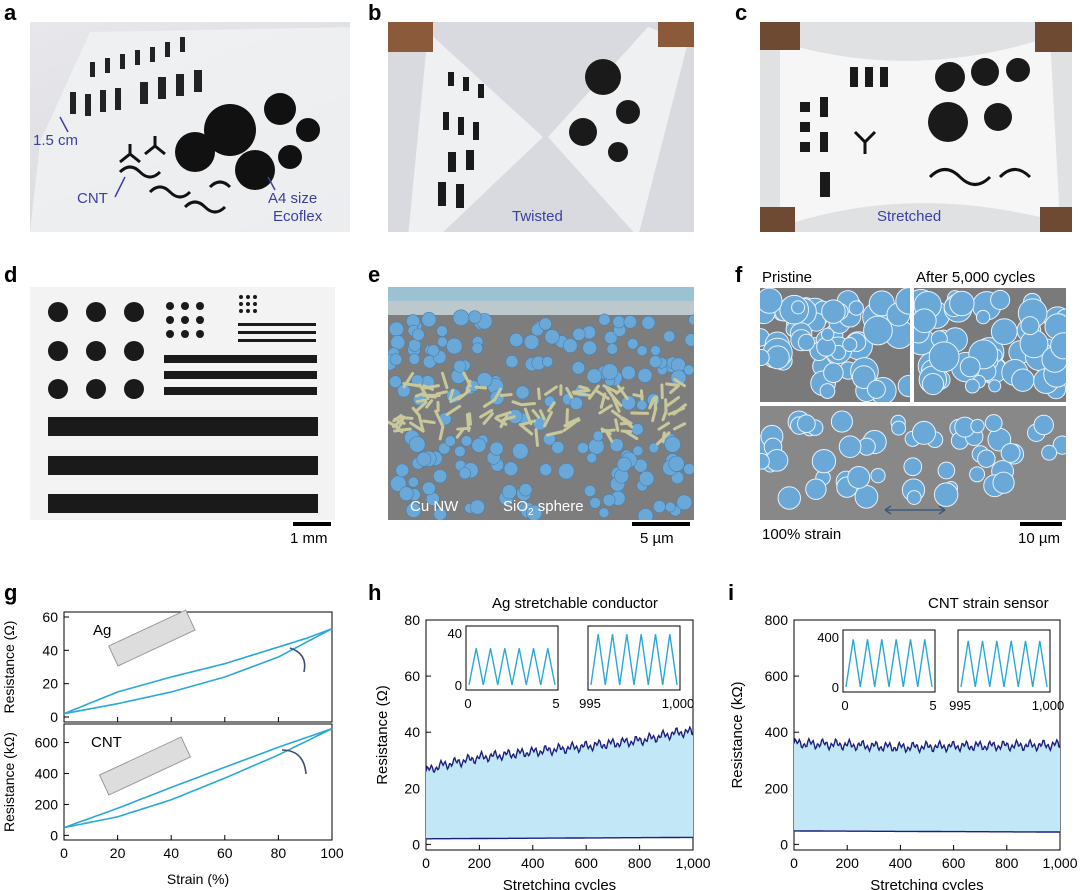  I want to click on y-tick-label: 200, so click(777, 788).